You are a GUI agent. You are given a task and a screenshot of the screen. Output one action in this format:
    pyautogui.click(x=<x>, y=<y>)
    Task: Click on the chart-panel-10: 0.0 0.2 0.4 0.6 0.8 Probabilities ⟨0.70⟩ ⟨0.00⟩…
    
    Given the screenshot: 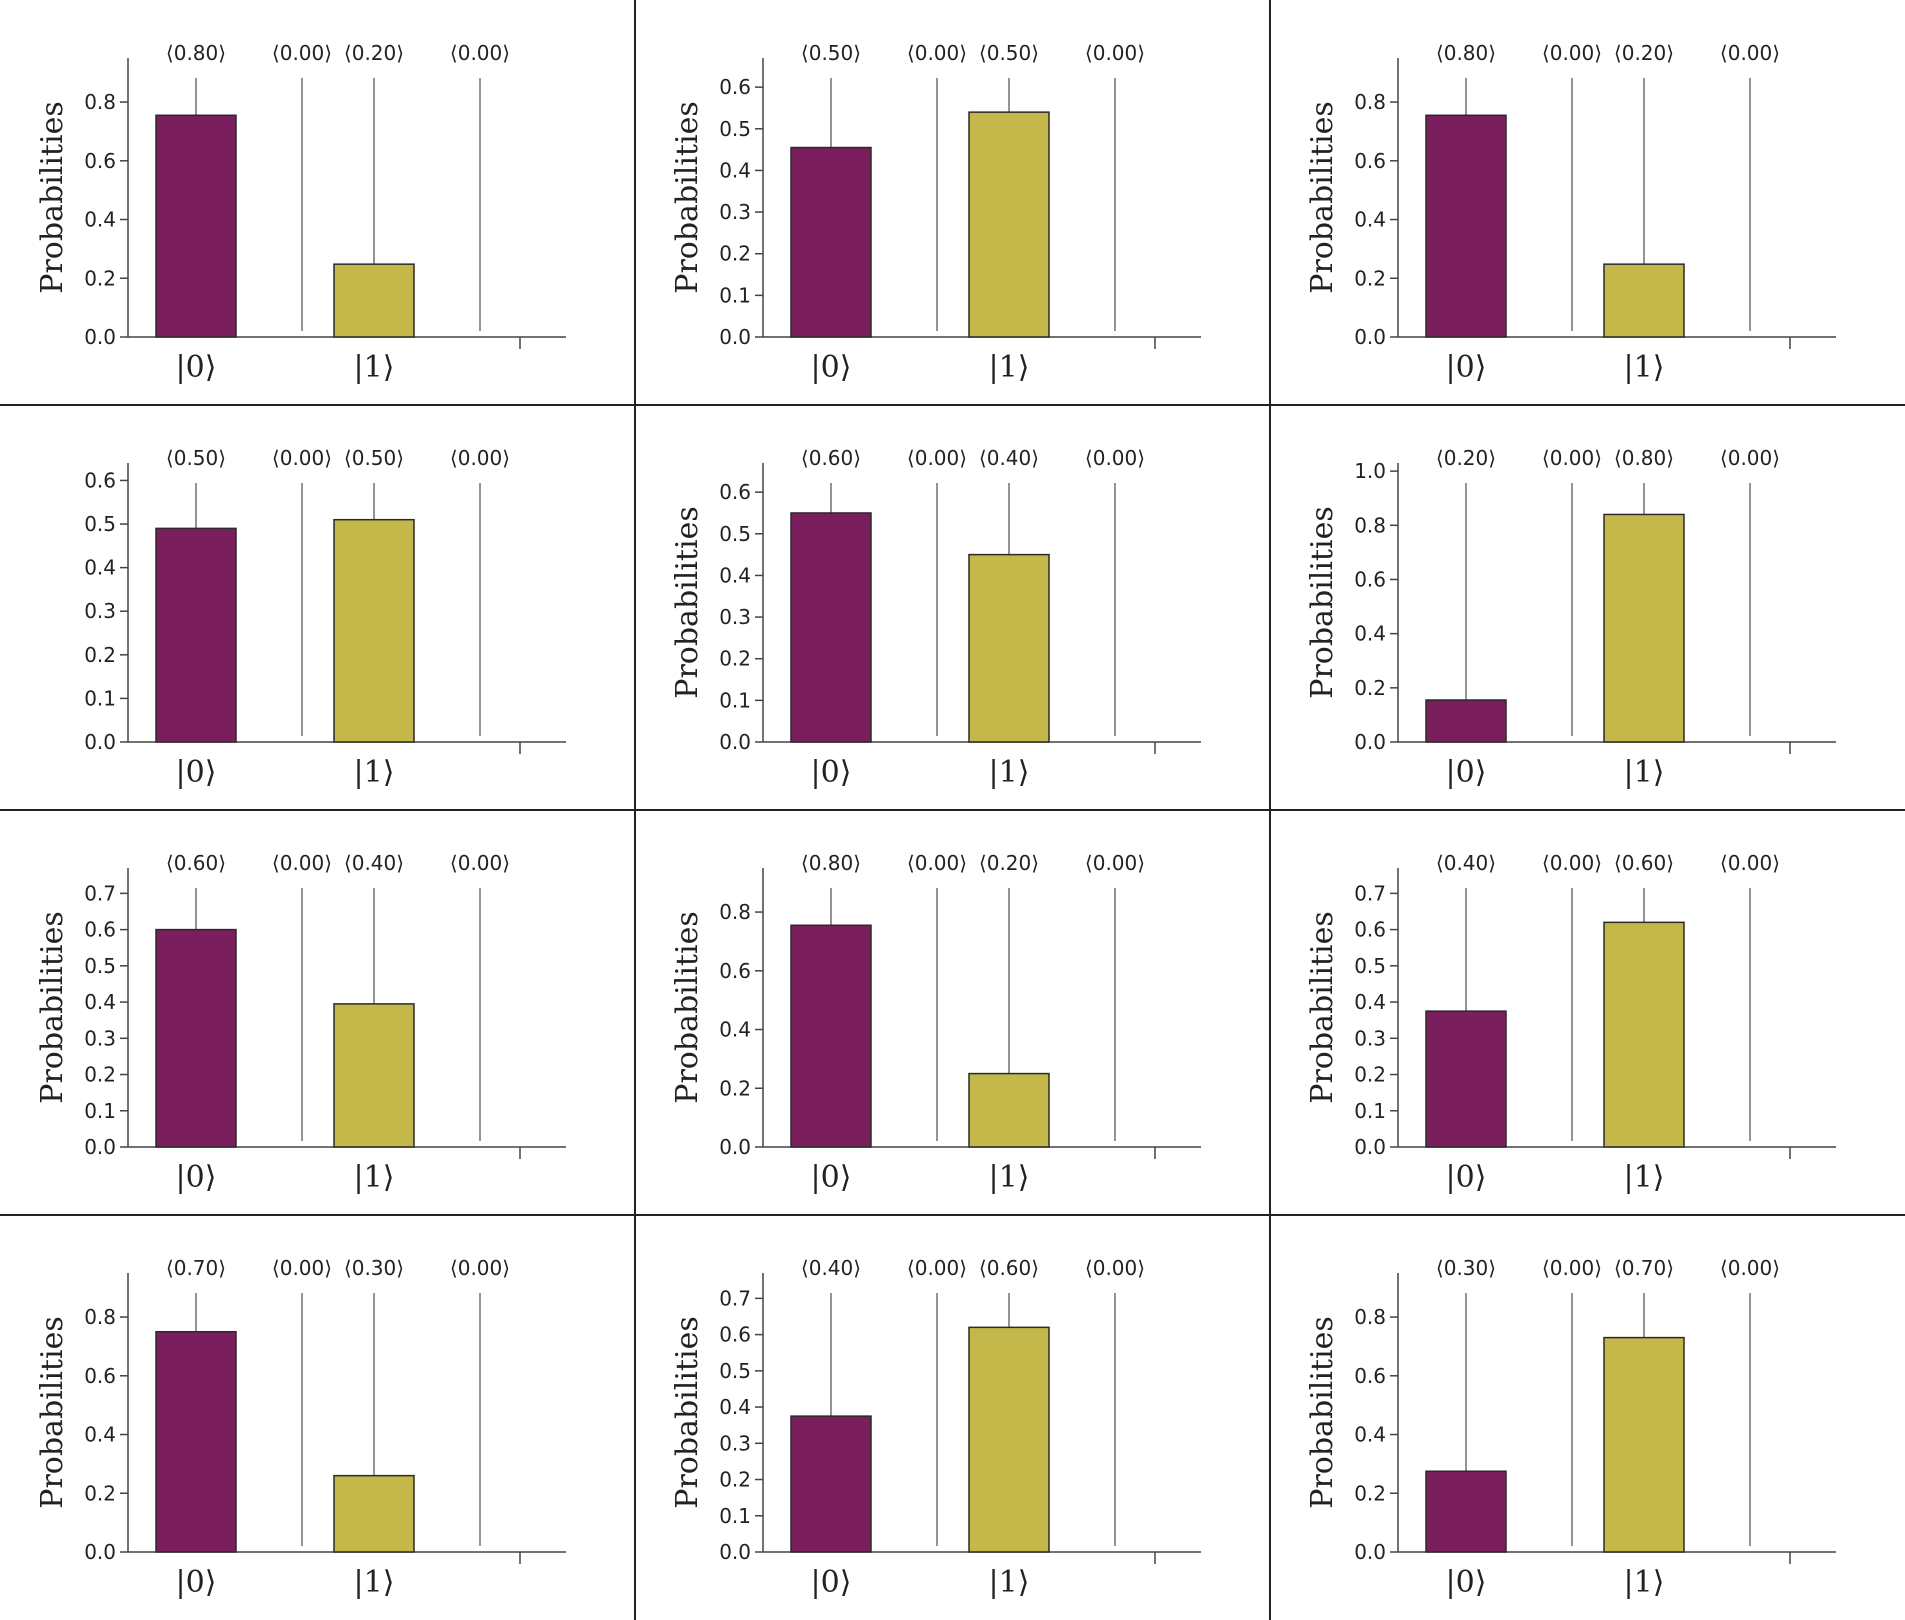 What is the action you would take?
    pyautogui.click(x=300, y=1428)
    